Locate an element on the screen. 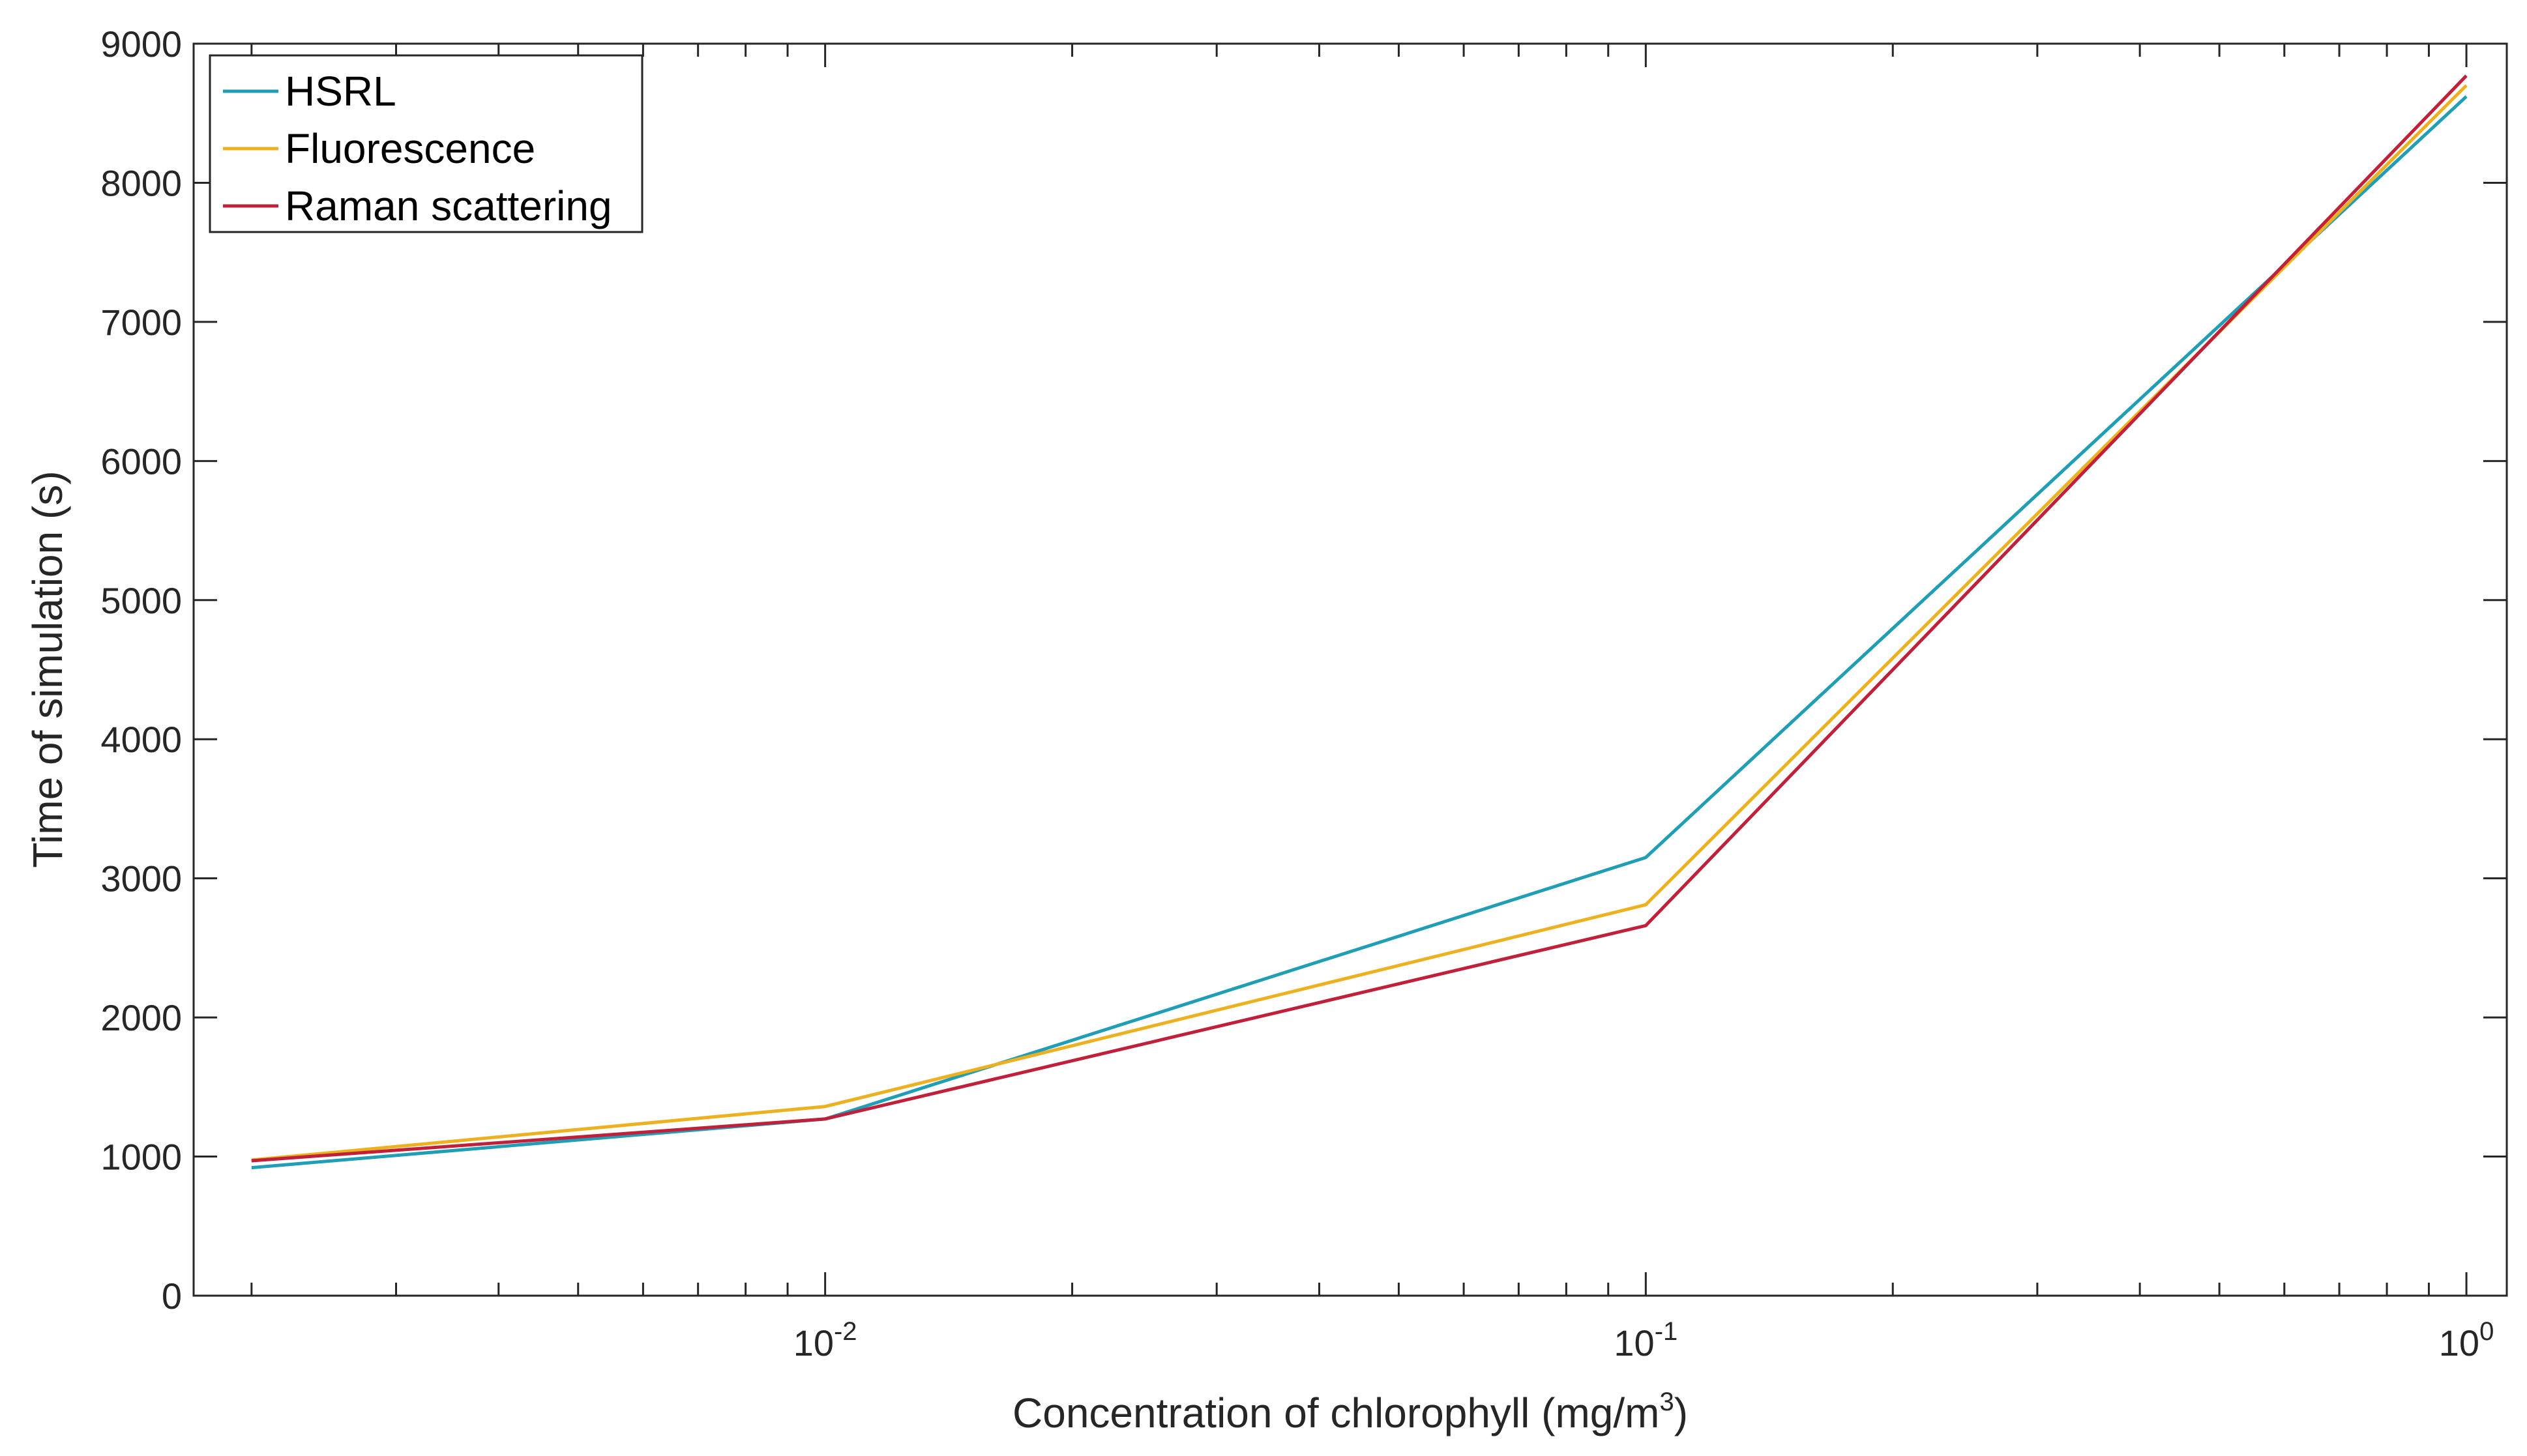 This screenshot has width=2527, height=1456. x-axis-title-superscript: 3 is located at coordinates (1666, 1402).